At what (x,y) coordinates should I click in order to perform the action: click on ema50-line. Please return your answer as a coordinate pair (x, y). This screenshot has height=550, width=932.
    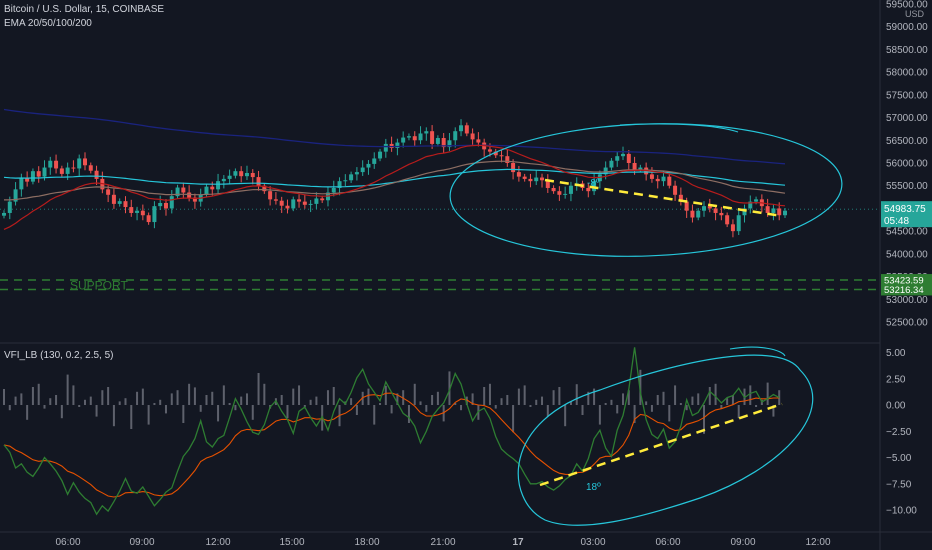
    Looking at the image, I should click on (395, 180).